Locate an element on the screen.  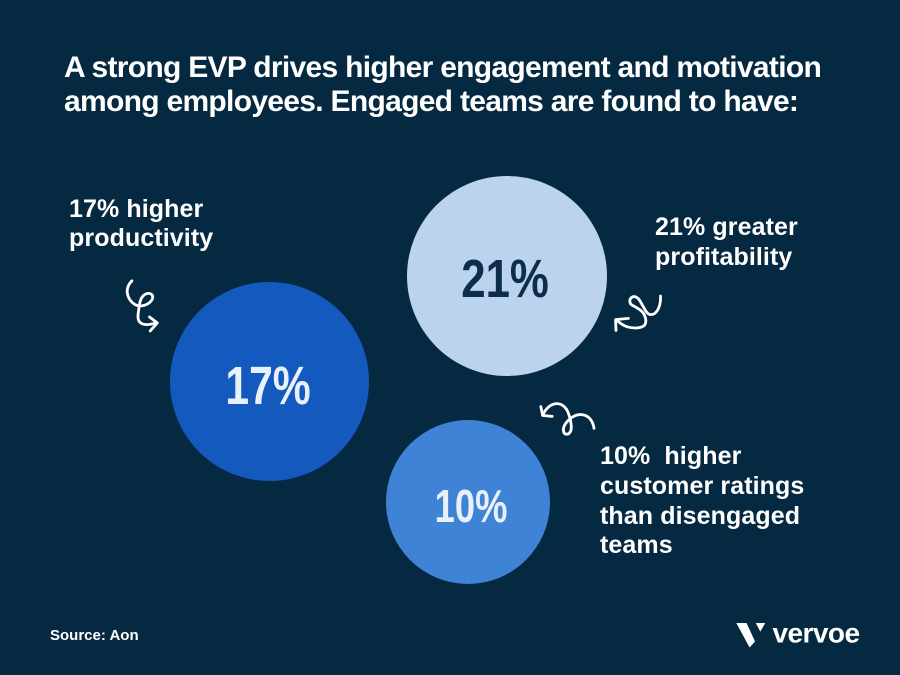
svg-text: vervoe is located at coordinates (816, 634).